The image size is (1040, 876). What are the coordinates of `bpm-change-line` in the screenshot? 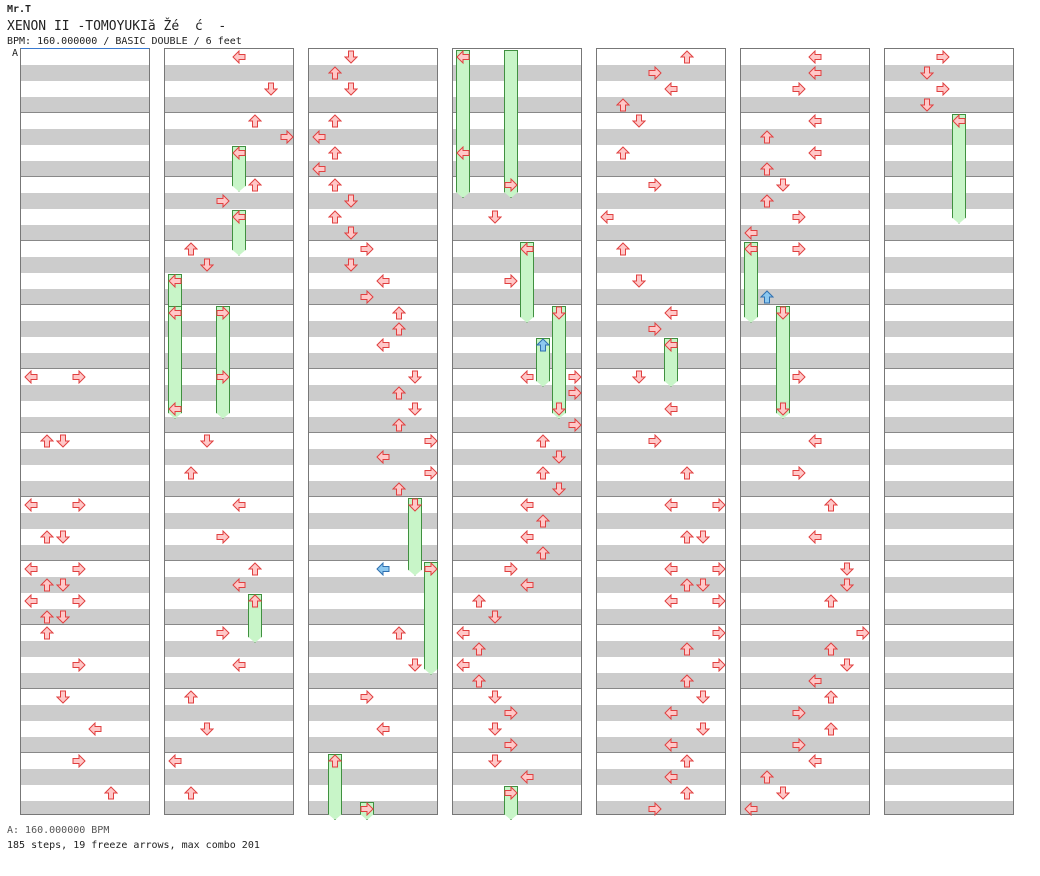 It's located at (85, 48).